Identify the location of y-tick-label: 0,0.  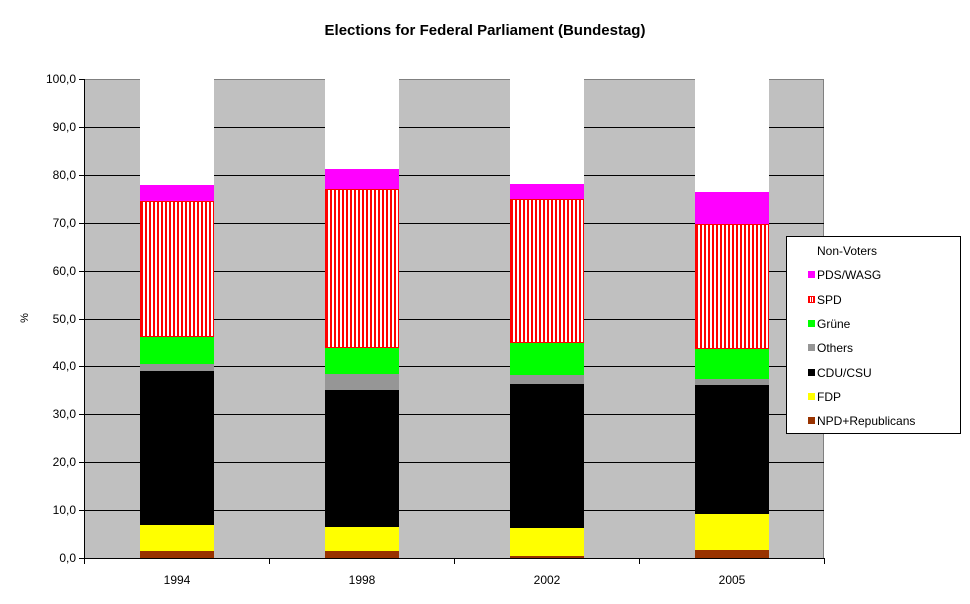
(67, 558).